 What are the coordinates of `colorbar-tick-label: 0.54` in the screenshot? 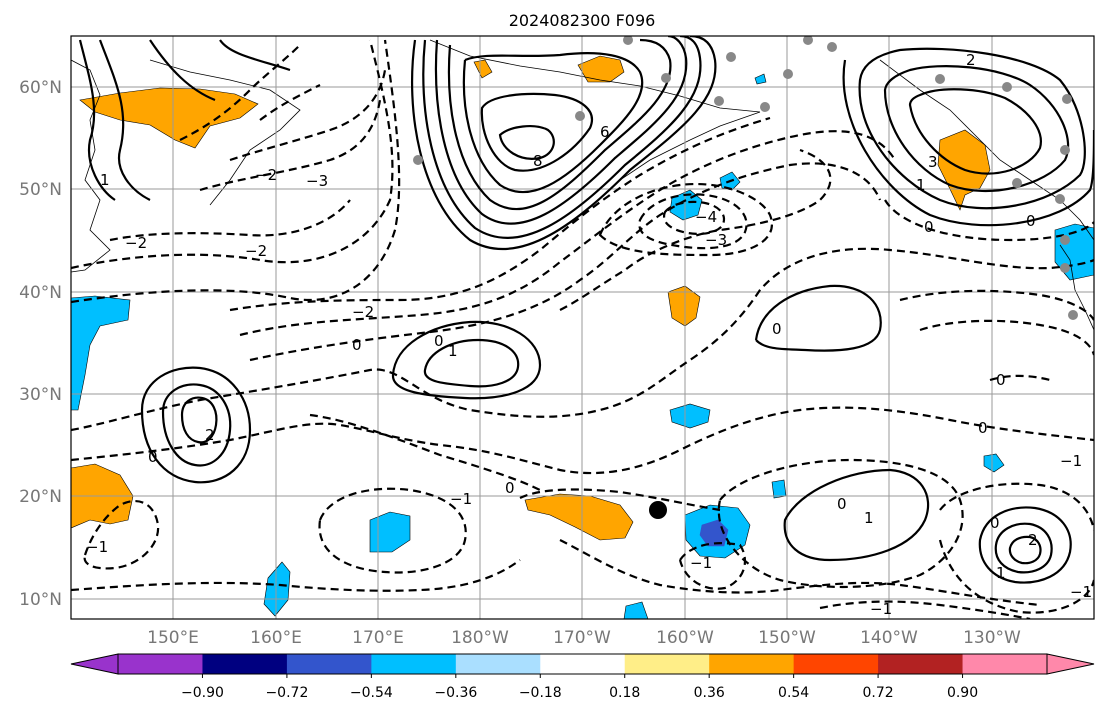 It's located at (793, 693).